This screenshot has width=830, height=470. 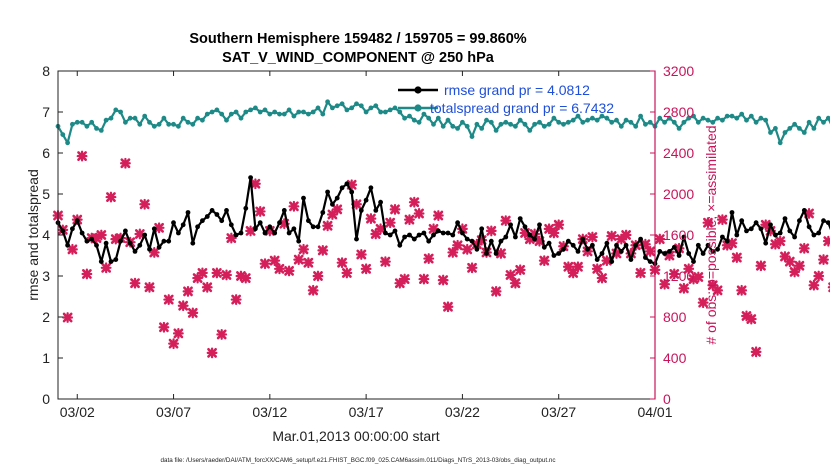 I want to click on legend-entry-rmse: rmse grand pr = 4.0812, so click(x=494, y=90).